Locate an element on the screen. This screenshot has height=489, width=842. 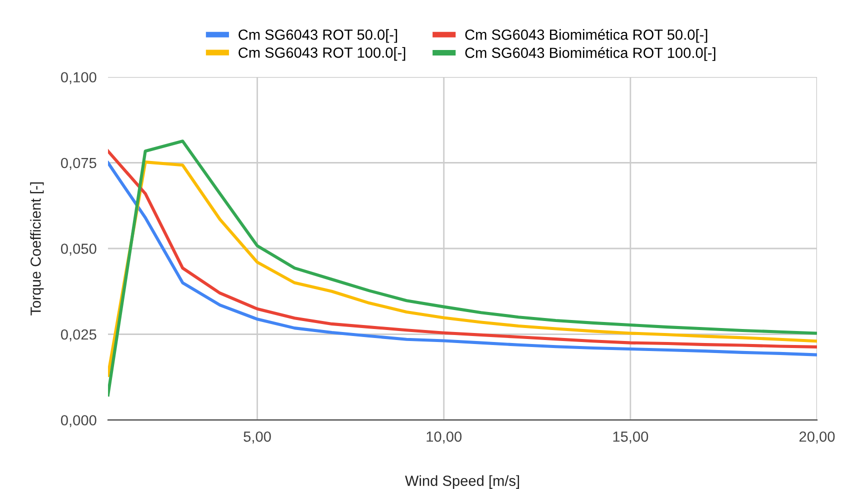
y-tick-label: 0,000 is located at coordinates (78, 421).